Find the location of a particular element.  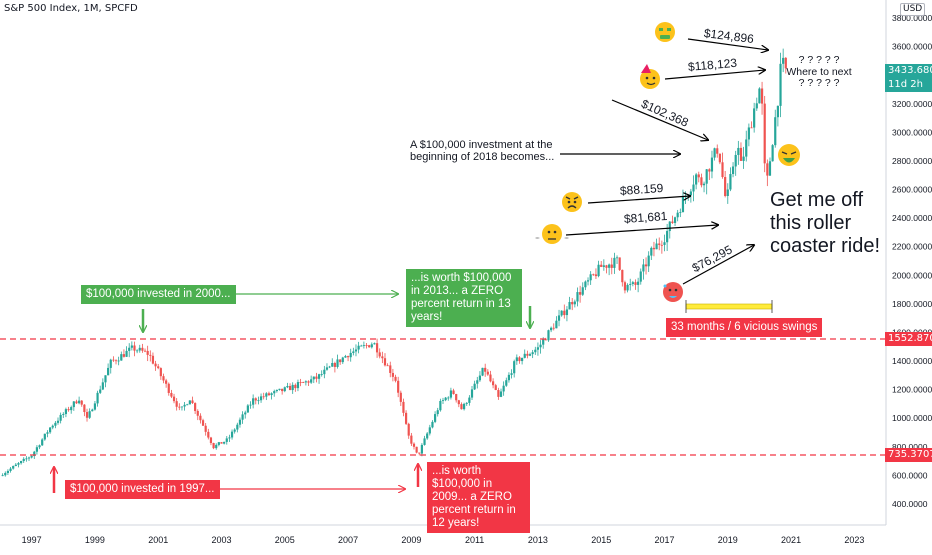

range-bar is located at coordinates (729, 306).